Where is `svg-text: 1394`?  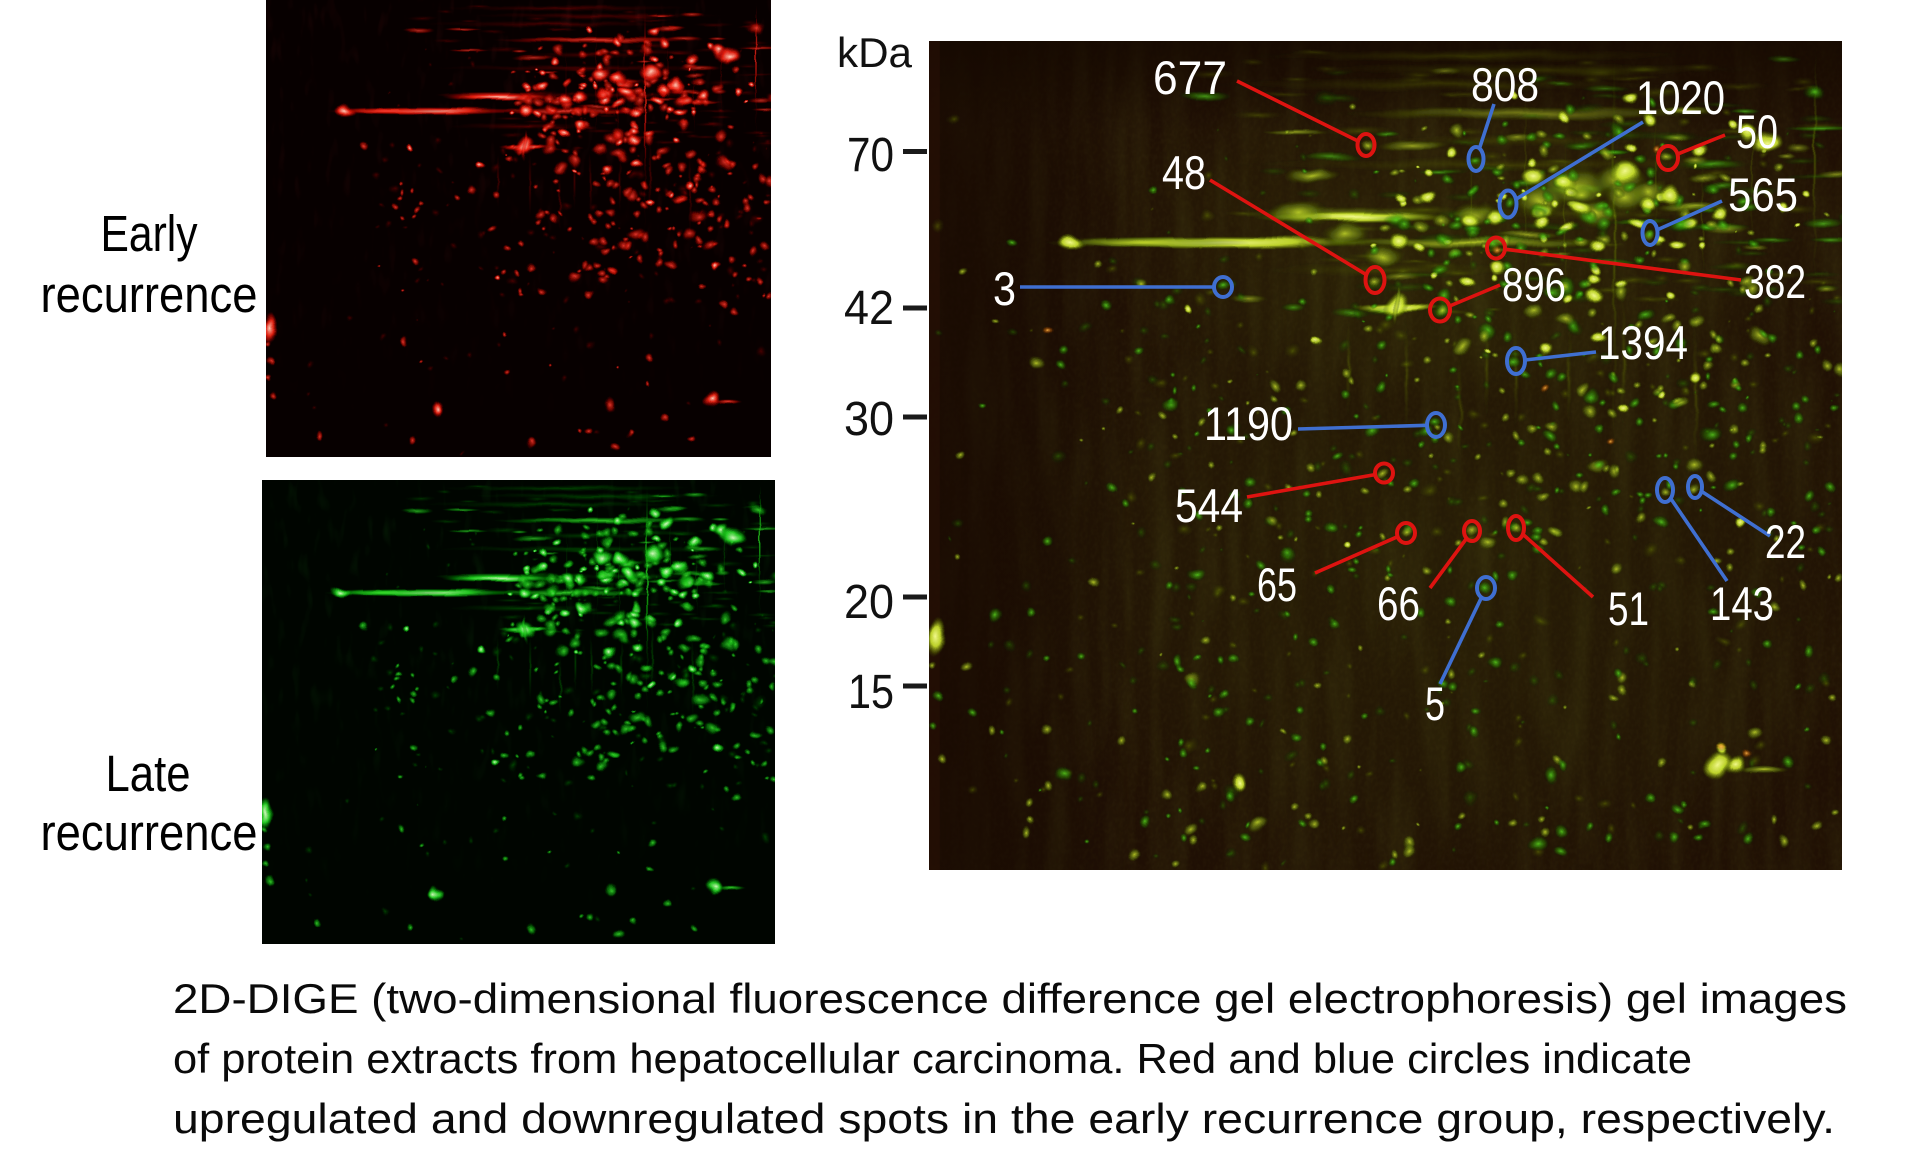 svg-text: 1394 is located at coordinates (1643, 342).